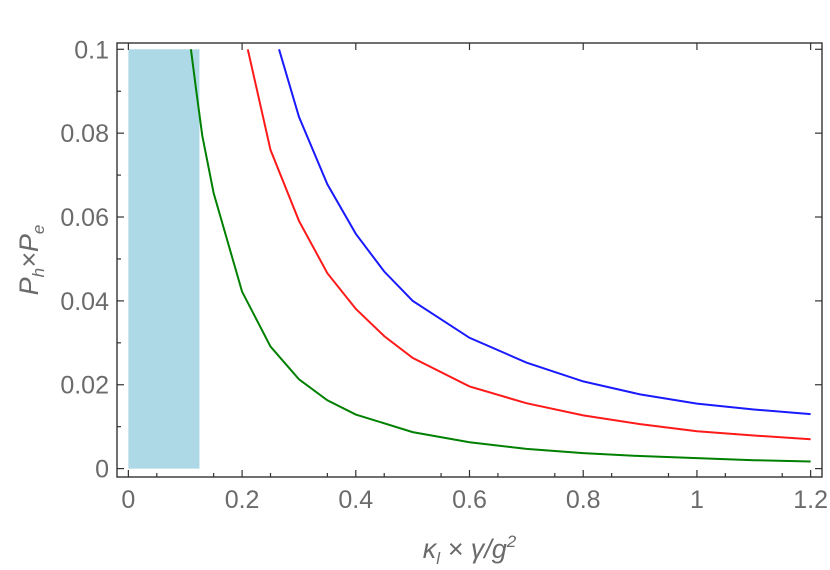  Describe the element at coordinates (583, 500) in the screenshot. I see `x-tick-label: 0.8` at that location.